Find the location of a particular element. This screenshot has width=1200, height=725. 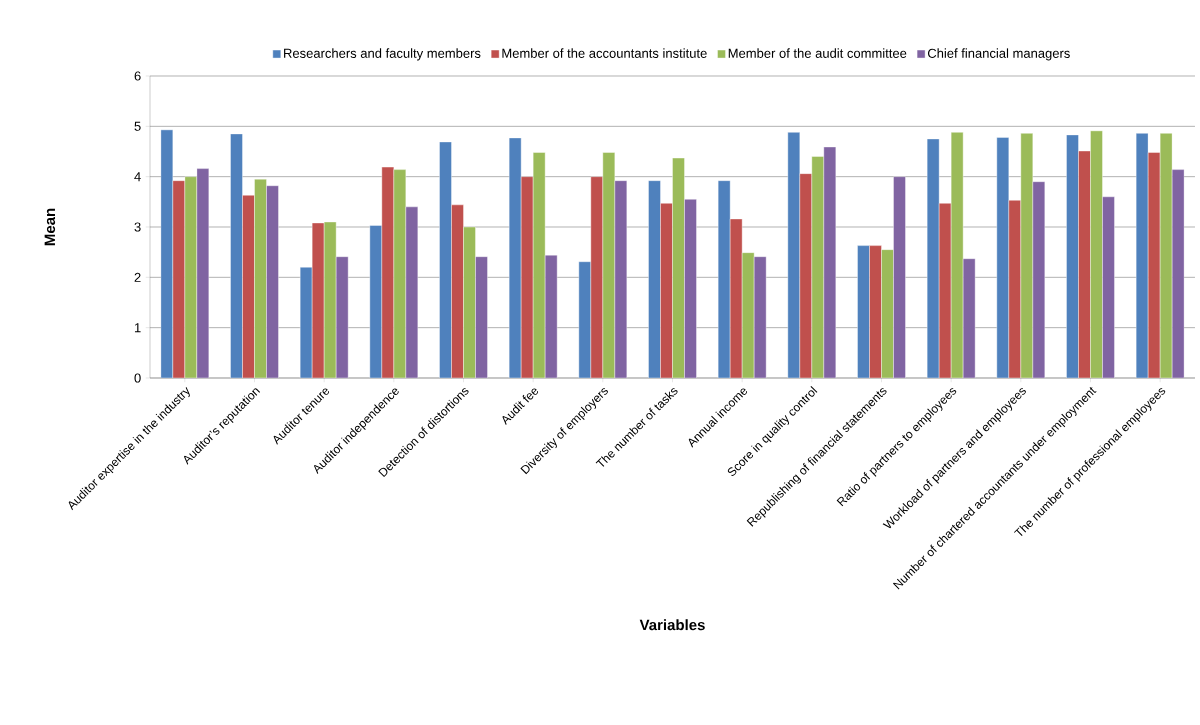

legend-label: Member of the audit committee is located at coordinates (817, 53).